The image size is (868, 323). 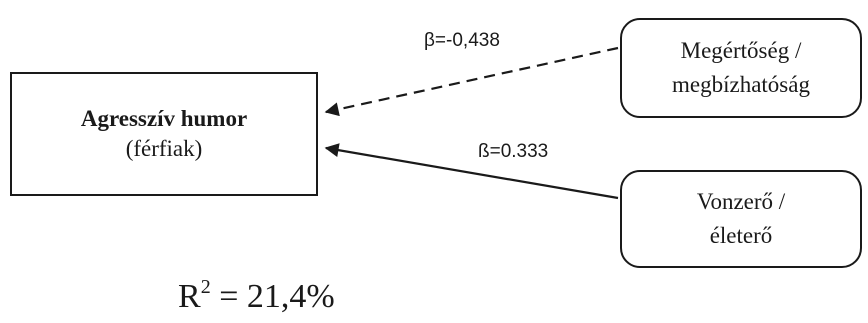 What do you see at coordinates (164, 134) in the screenshot?
I see `outcome-box: Agresszív humor (férfiak)` at bounding box center [164, 134].